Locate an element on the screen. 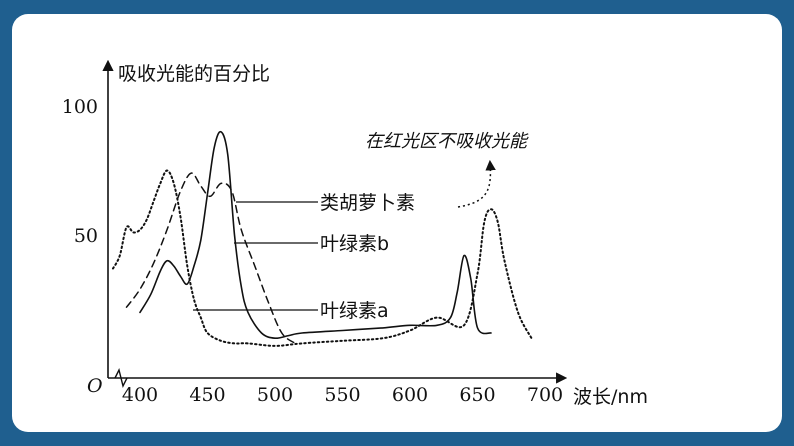 Image resolution: width=794 pixels, height=446 pixels. x-tick-labels: 400 450 500 550 600 650 700 is located at coordinates (342, 395).